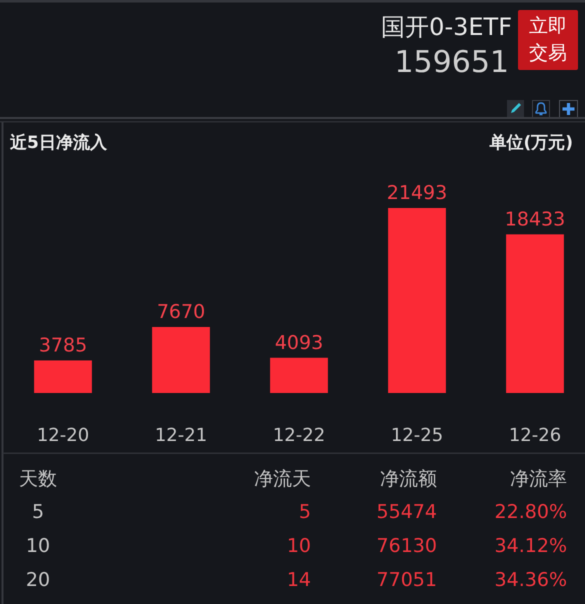 Image resolution: width=585 pixels, height=604 pixels. Describe the element at coordinates (181, 311) in the screenshot. I see `data-label: 7670` at that location.